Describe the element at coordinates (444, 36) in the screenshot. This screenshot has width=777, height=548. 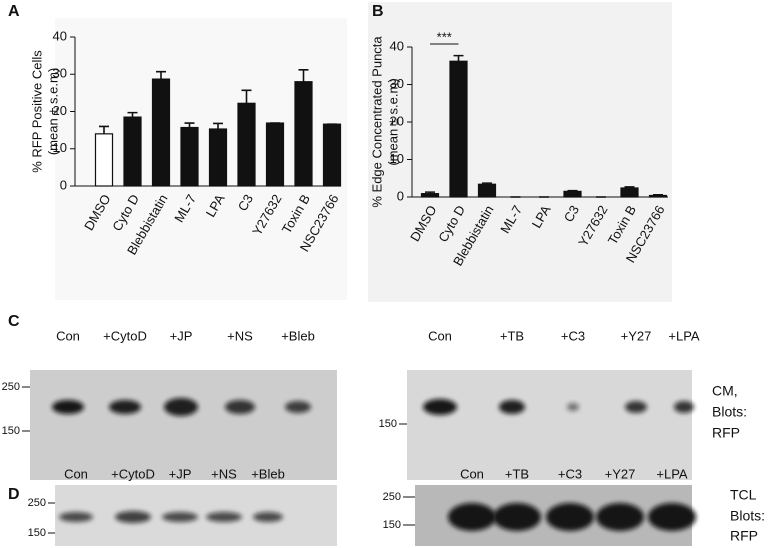
I see `annotation: ***` at that location.